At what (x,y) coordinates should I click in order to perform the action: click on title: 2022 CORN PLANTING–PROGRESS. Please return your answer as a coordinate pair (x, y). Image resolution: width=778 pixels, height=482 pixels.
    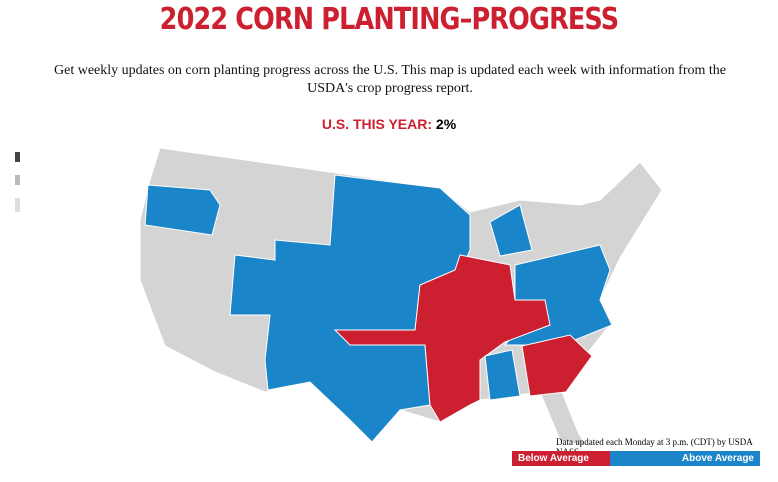
    Looking at the image, I should click on (389, 19).